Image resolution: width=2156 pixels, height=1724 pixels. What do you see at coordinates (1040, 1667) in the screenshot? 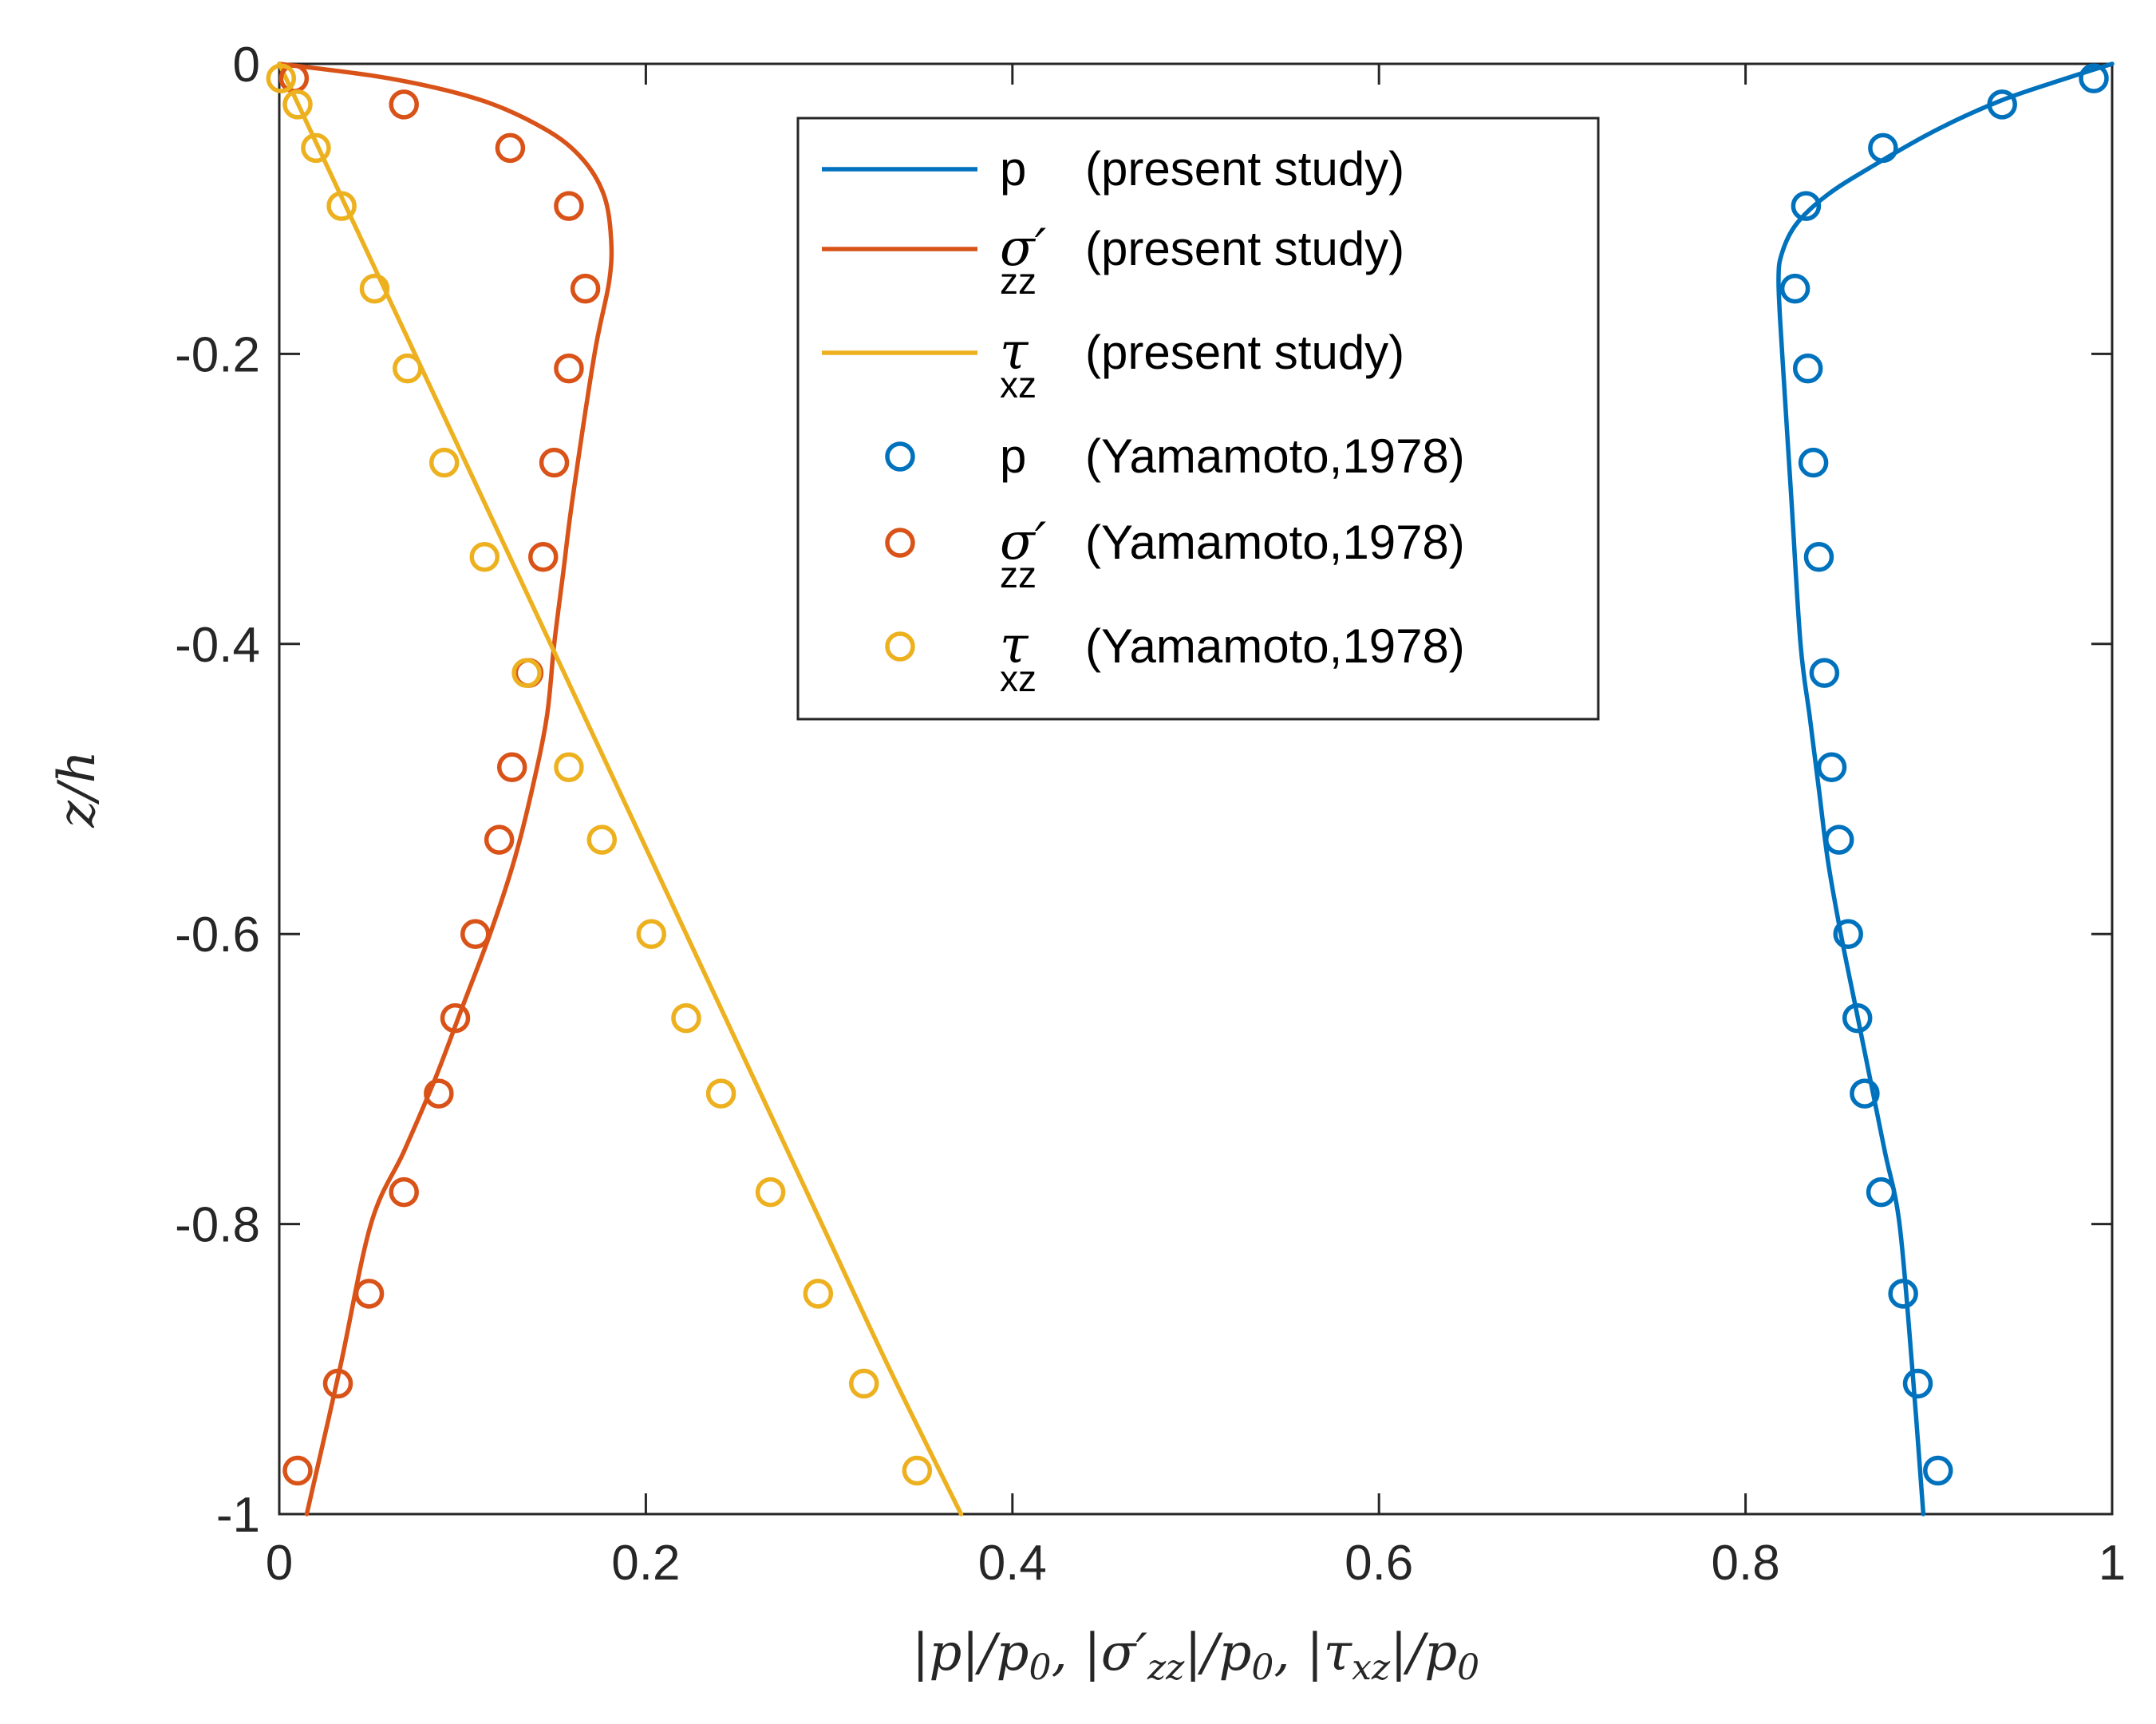
I see `x-label-p0-sub: 0` at bounding box center [1040, 1667].